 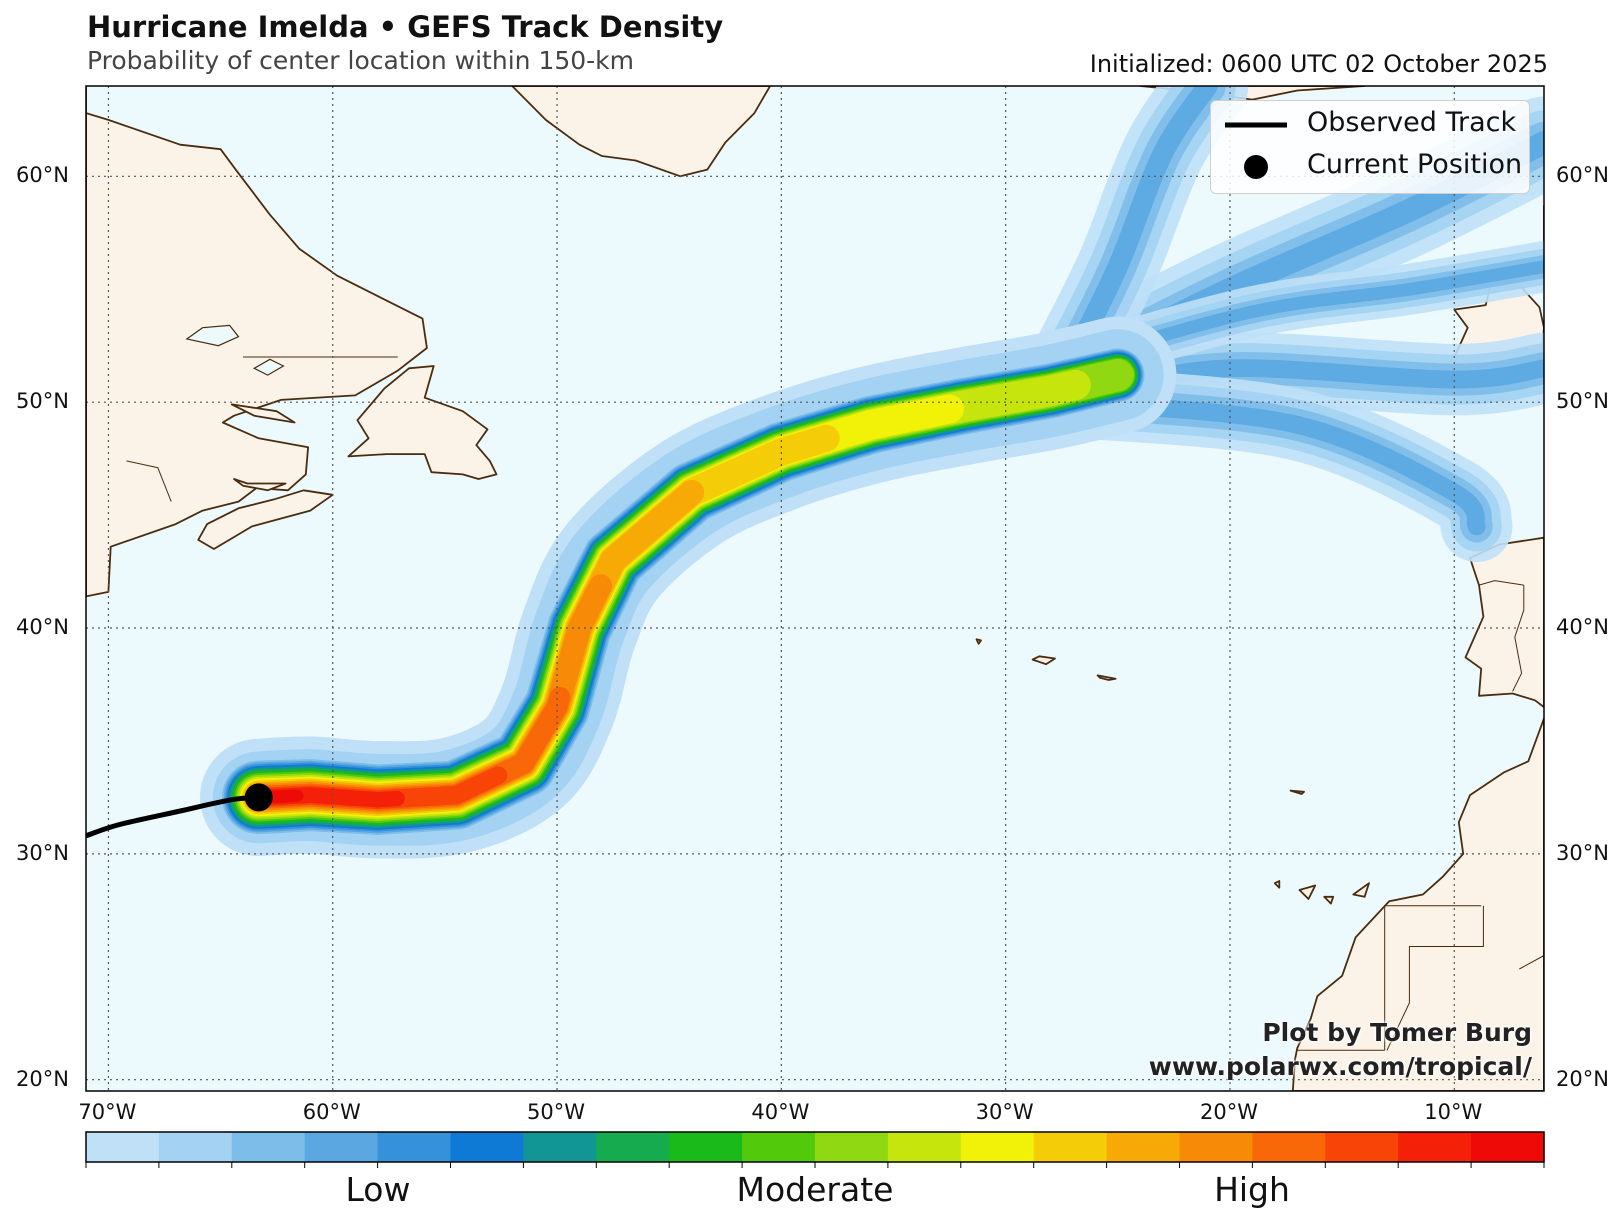 What do you see at coordinates (1252, 1189) in the screenshot?
I see `colorbar-label-high: High` at bounding box center [1252, 1189].